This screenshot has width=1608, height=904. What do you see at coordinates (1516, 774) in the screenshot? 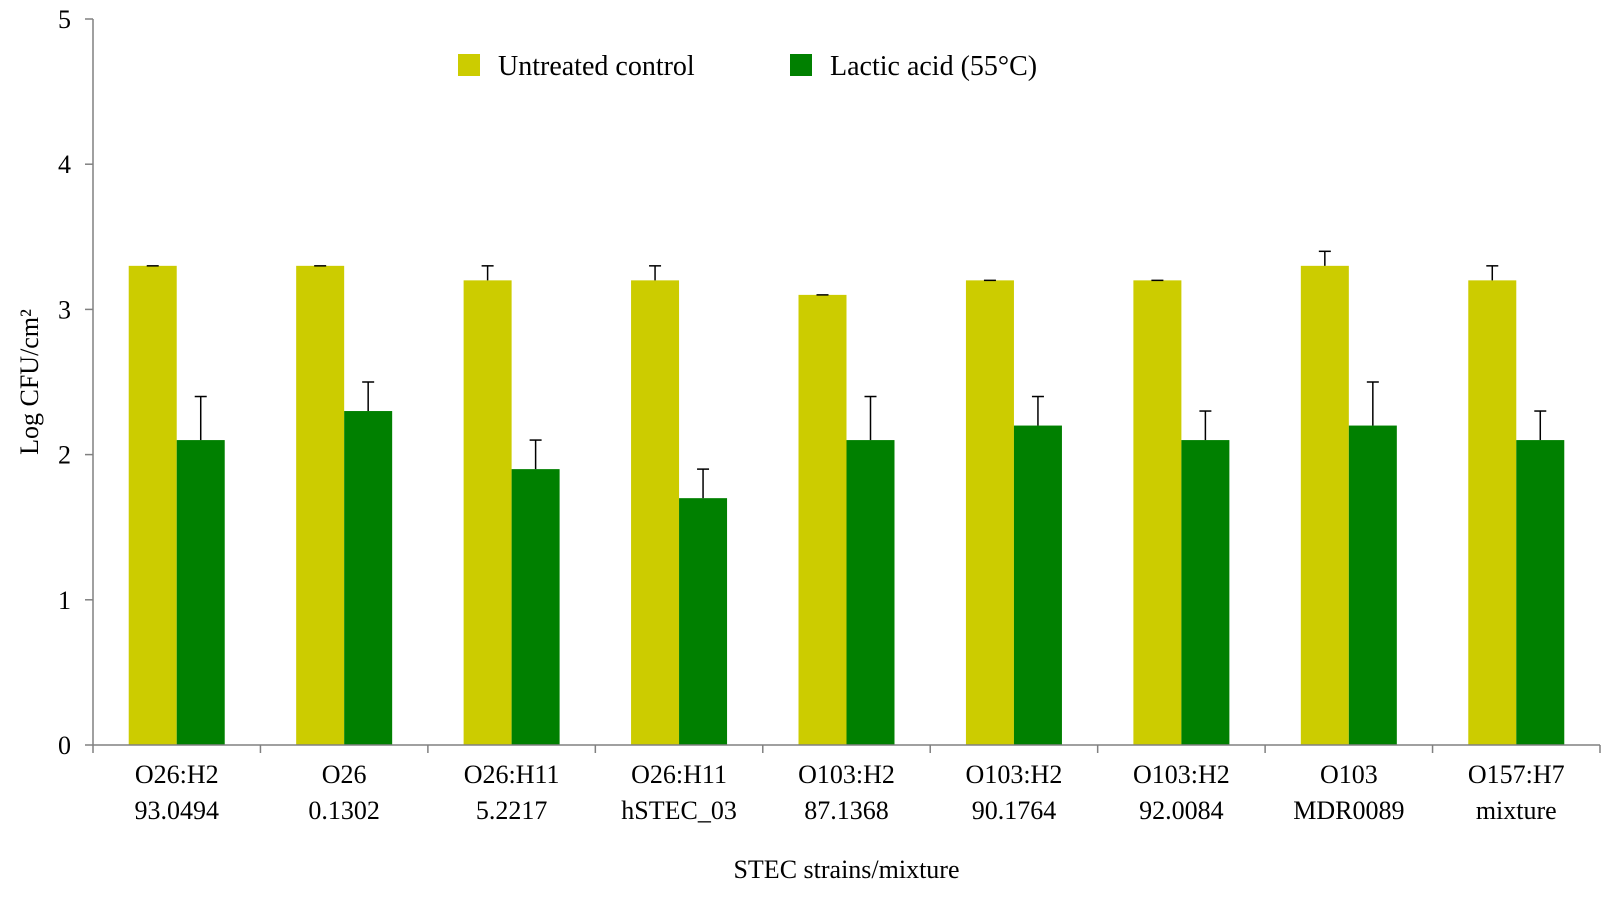
I see `x-tick-label: O157:H7` at bounding box center [1516, 774].